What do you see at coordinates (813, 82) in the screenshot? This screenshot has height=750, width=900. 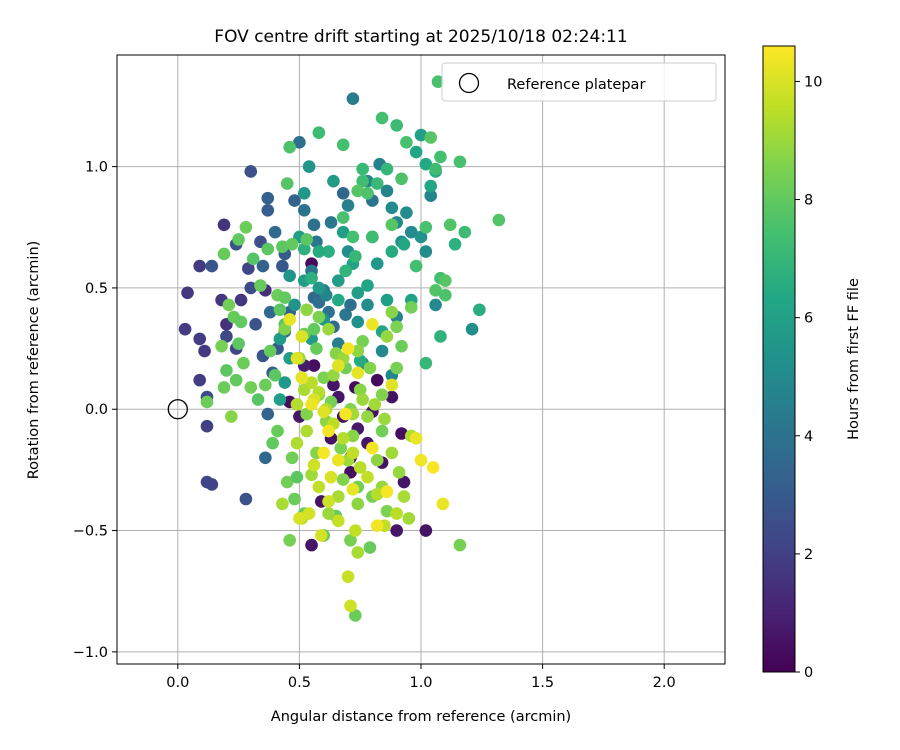 I see `colorbar-tick-label: 10` at bounding box center [813, 82].